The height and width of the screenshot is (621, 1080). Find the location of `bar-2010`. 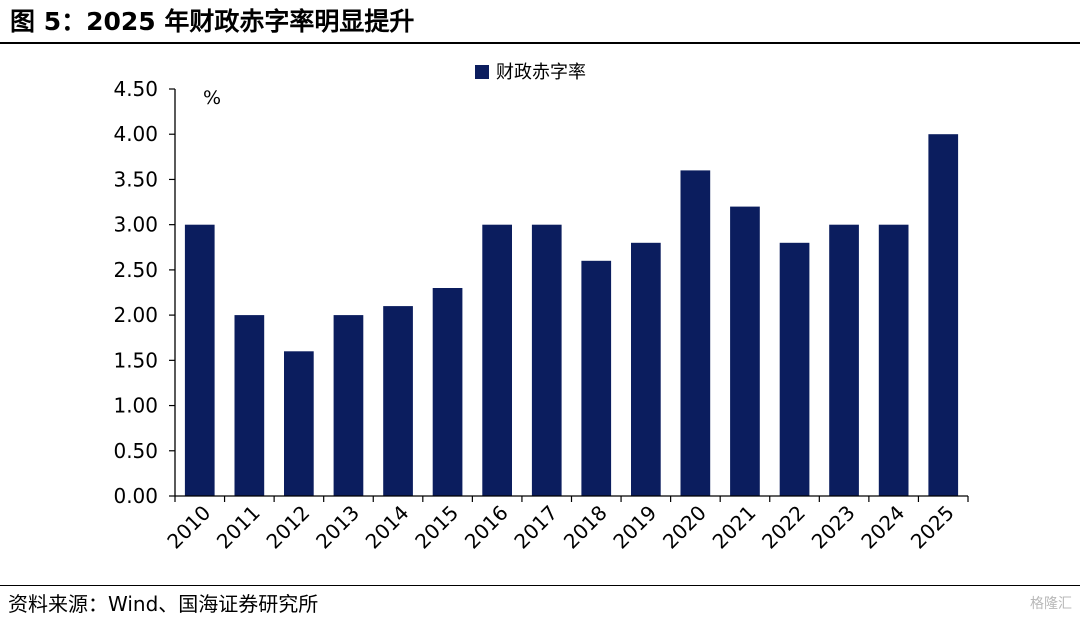

bar-2010 is located at coordinates (199, 360).